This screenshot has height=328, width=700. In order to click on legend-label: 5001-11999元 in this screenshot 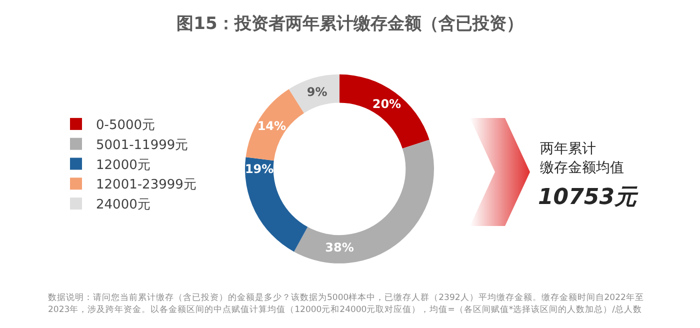, I will do `click(142, 145)`.